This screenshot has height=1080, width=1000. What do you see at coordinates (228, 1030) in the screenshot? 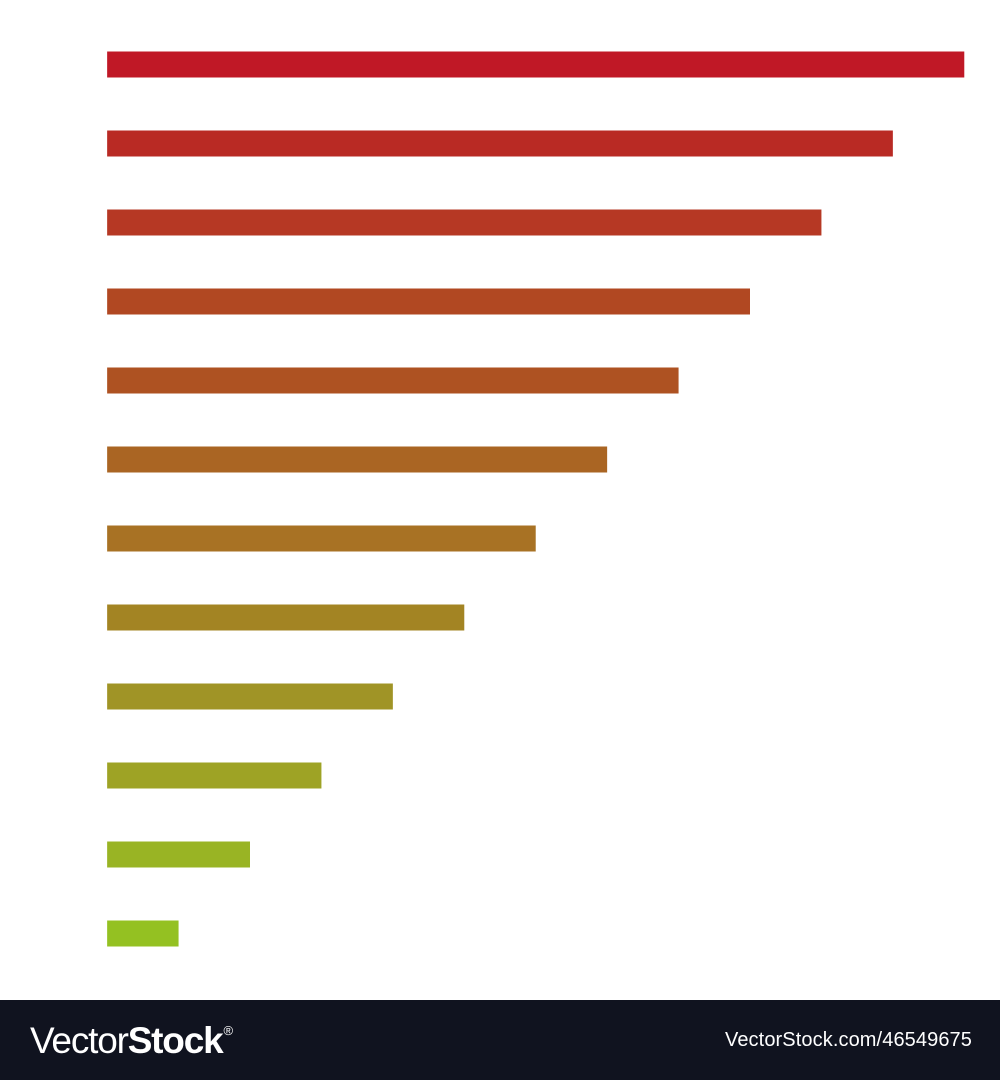
I see `registered-mark: ®` at bounding box center [228, 1030].